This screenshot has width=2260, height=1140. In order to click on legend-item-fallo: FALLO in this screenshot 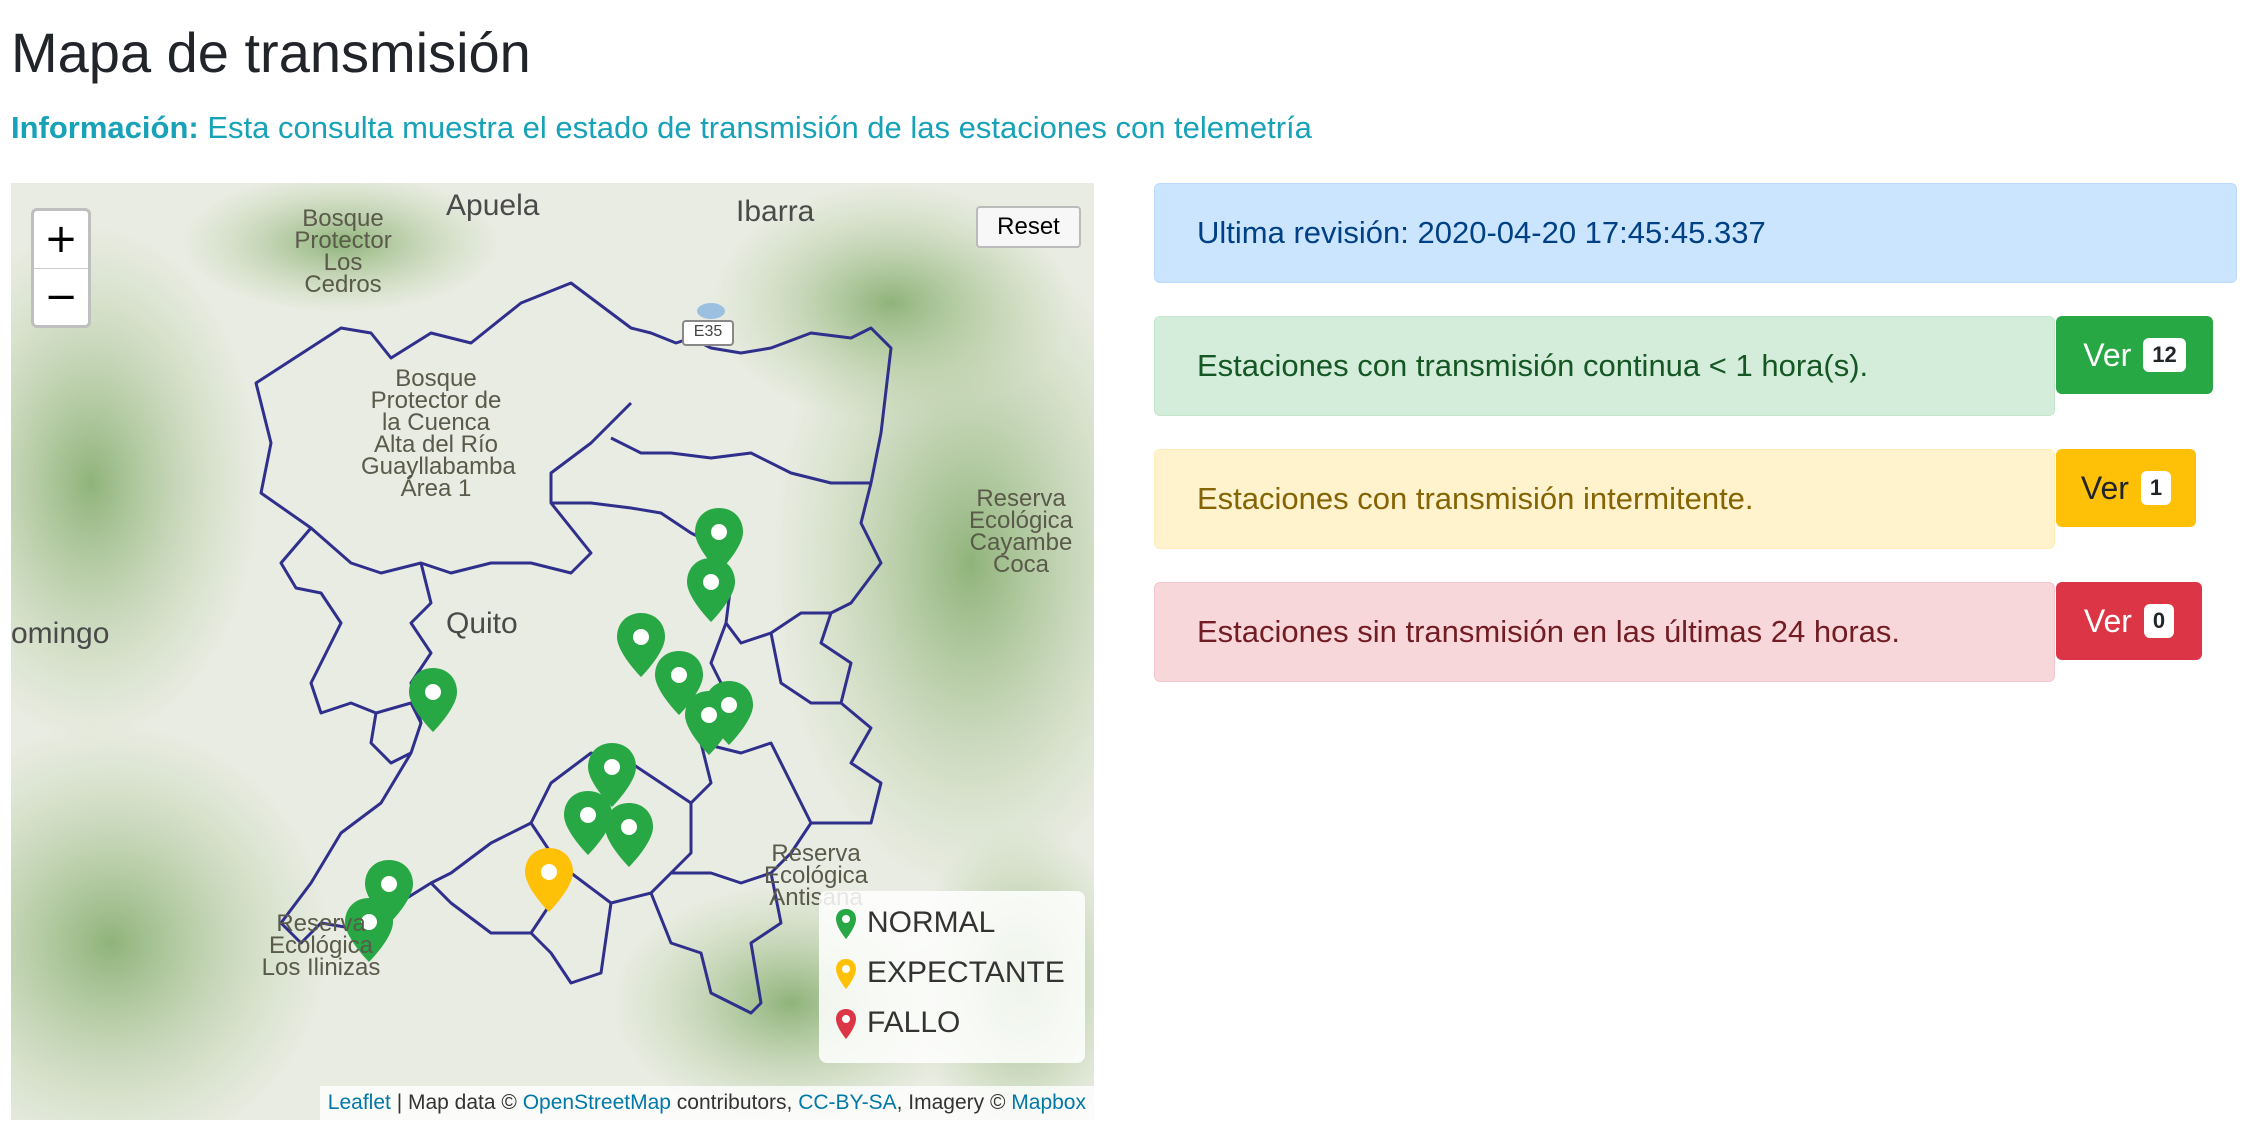, I will do `click(897, 1023)`.